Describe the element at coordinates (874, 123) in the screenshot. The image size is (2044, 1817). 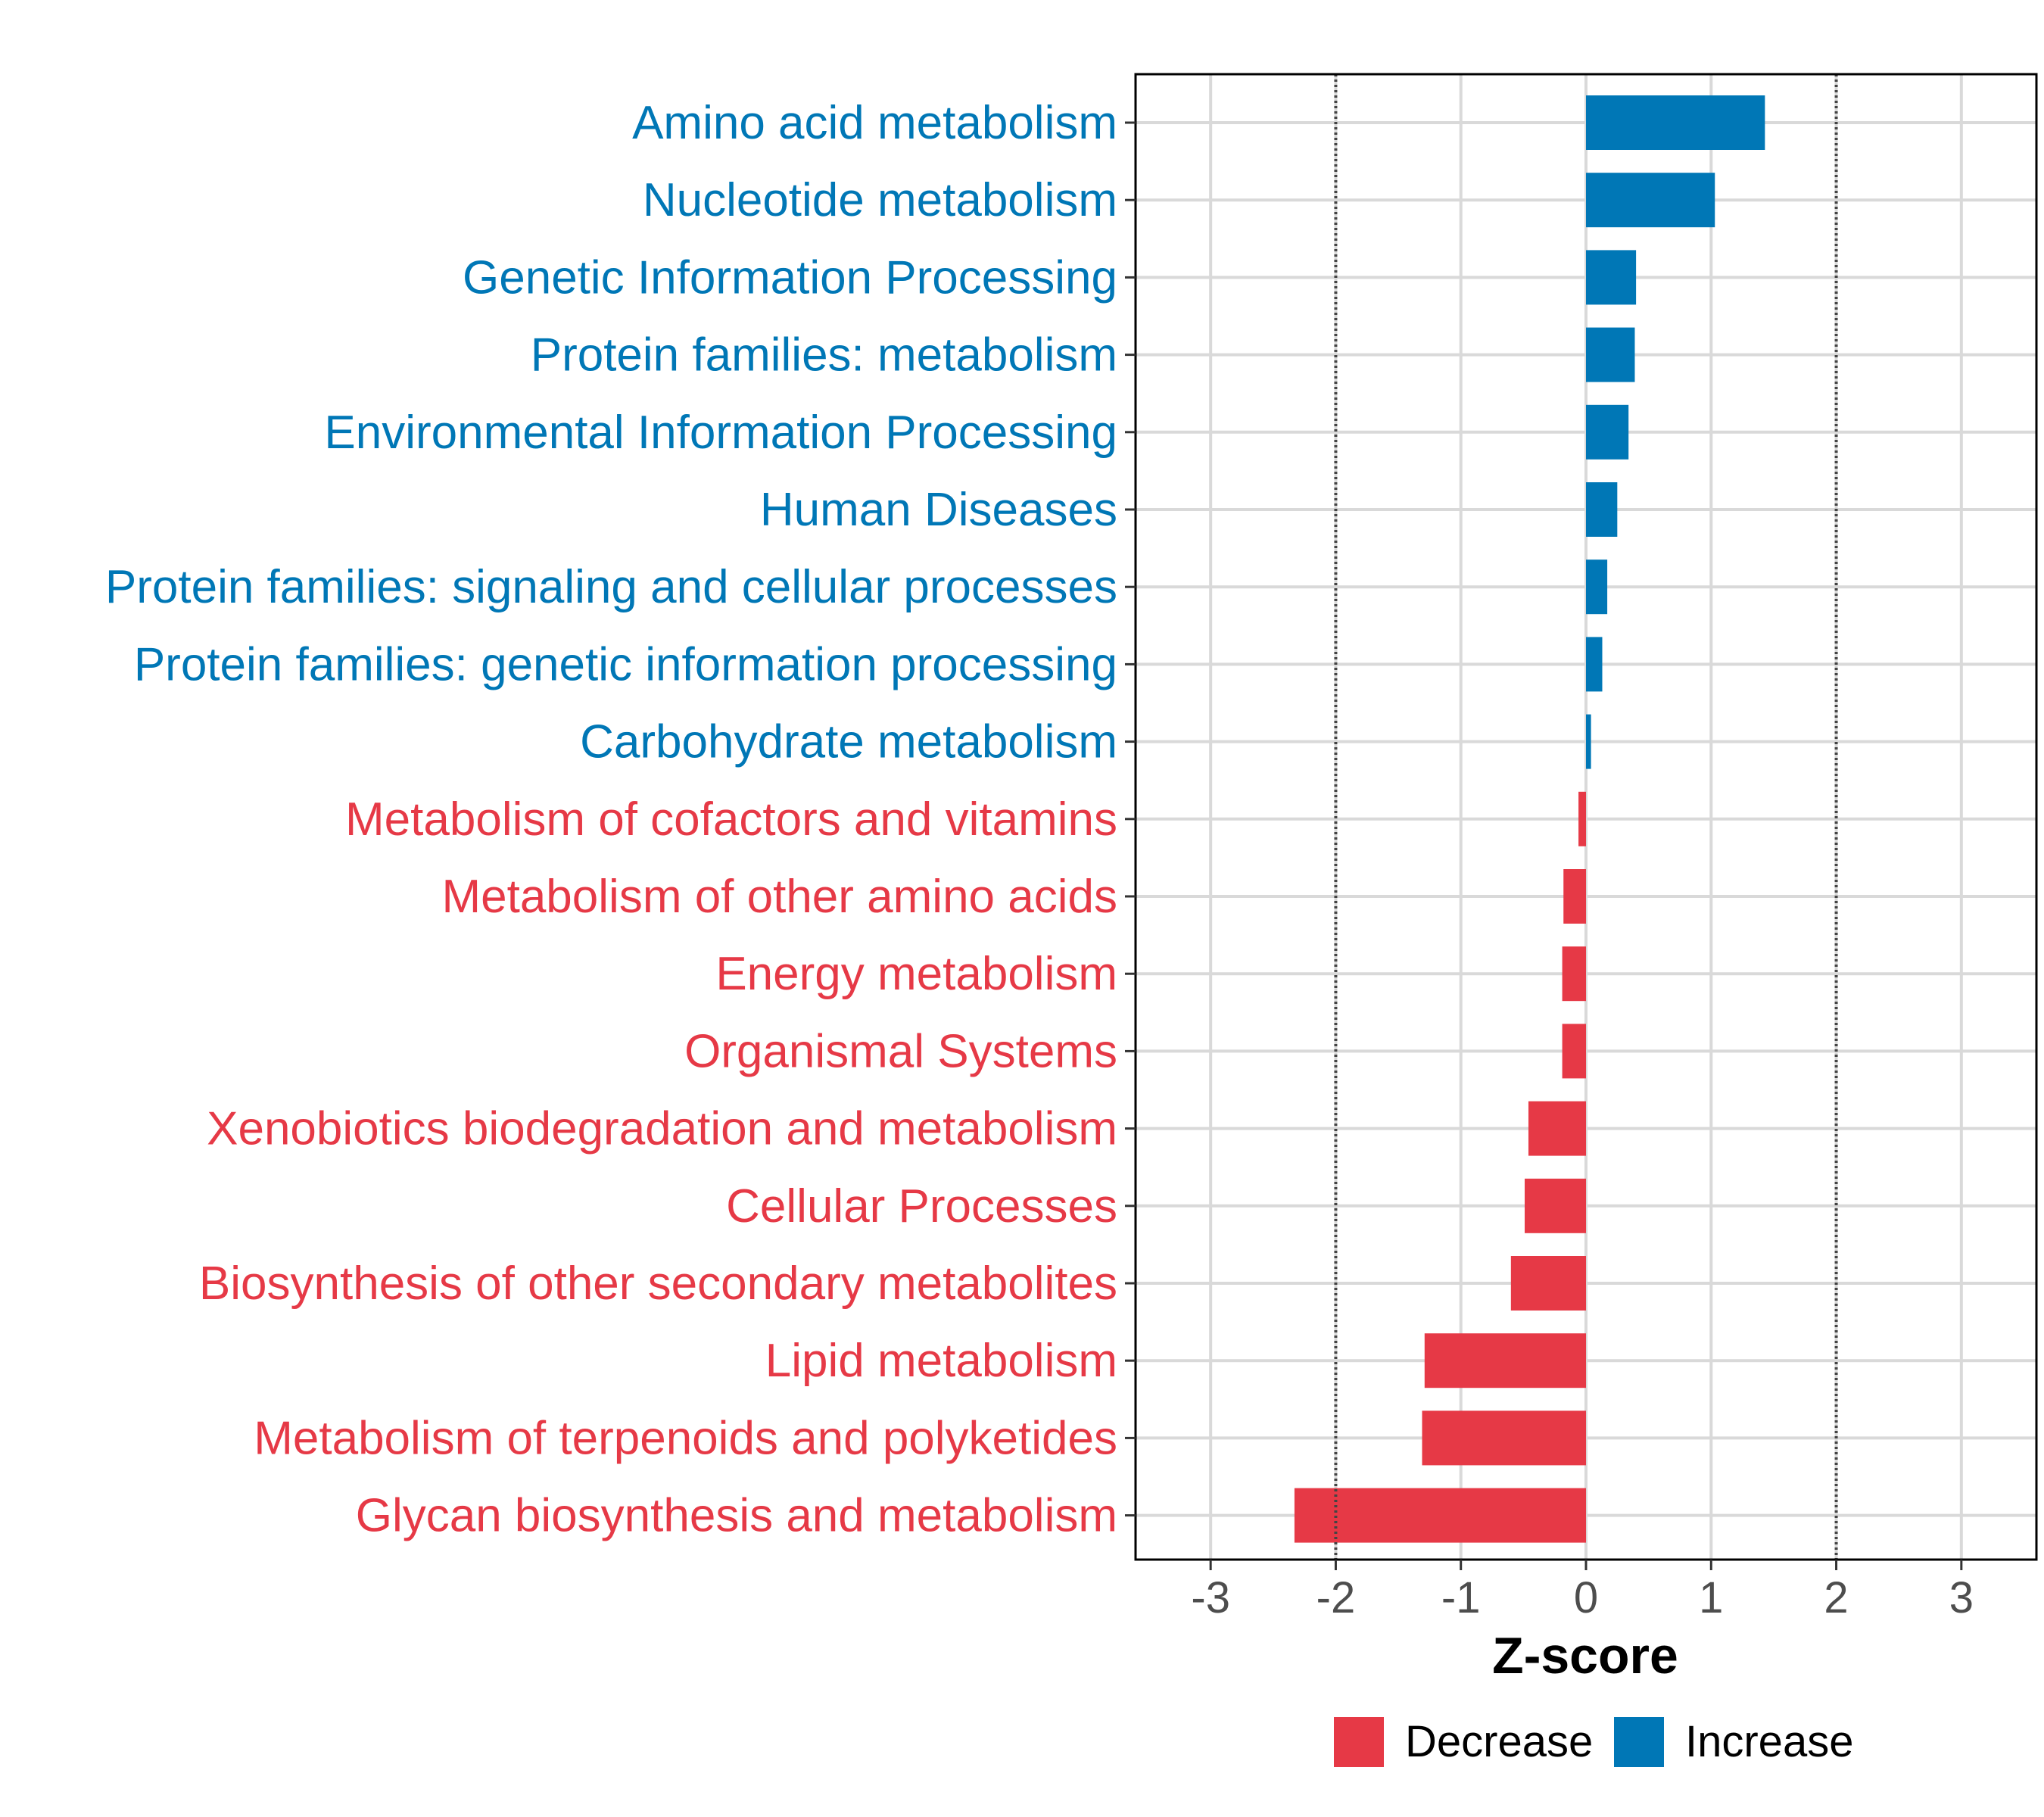
I see `category-label: Amino acid metabolism` at that location.